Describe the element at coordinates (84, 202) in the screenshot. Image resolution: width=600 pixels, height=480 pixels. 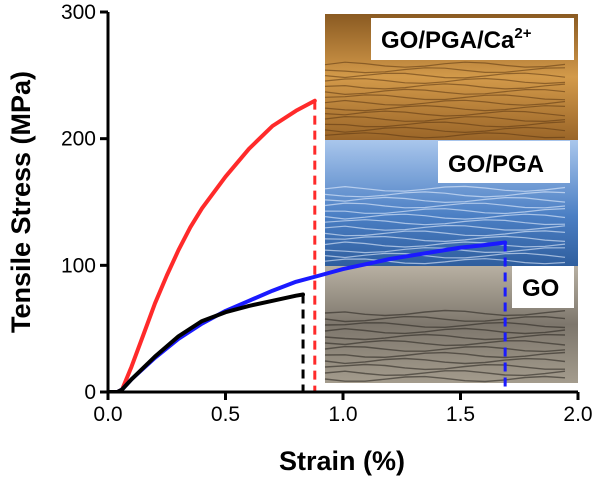
I see `y-ticks: 0 100 200 300` at that location.